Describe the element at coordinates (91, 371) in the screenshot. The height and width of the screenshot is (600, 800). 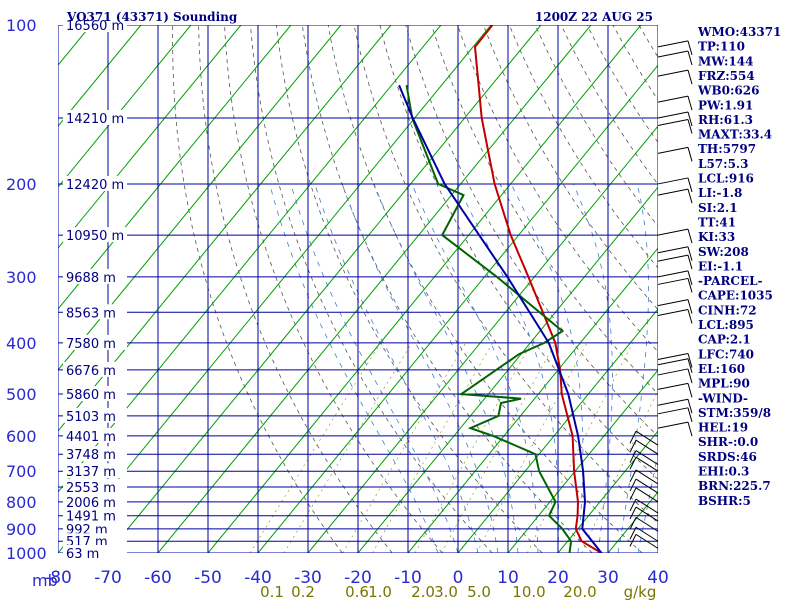
I see `height-label: 6676 m` at that location.